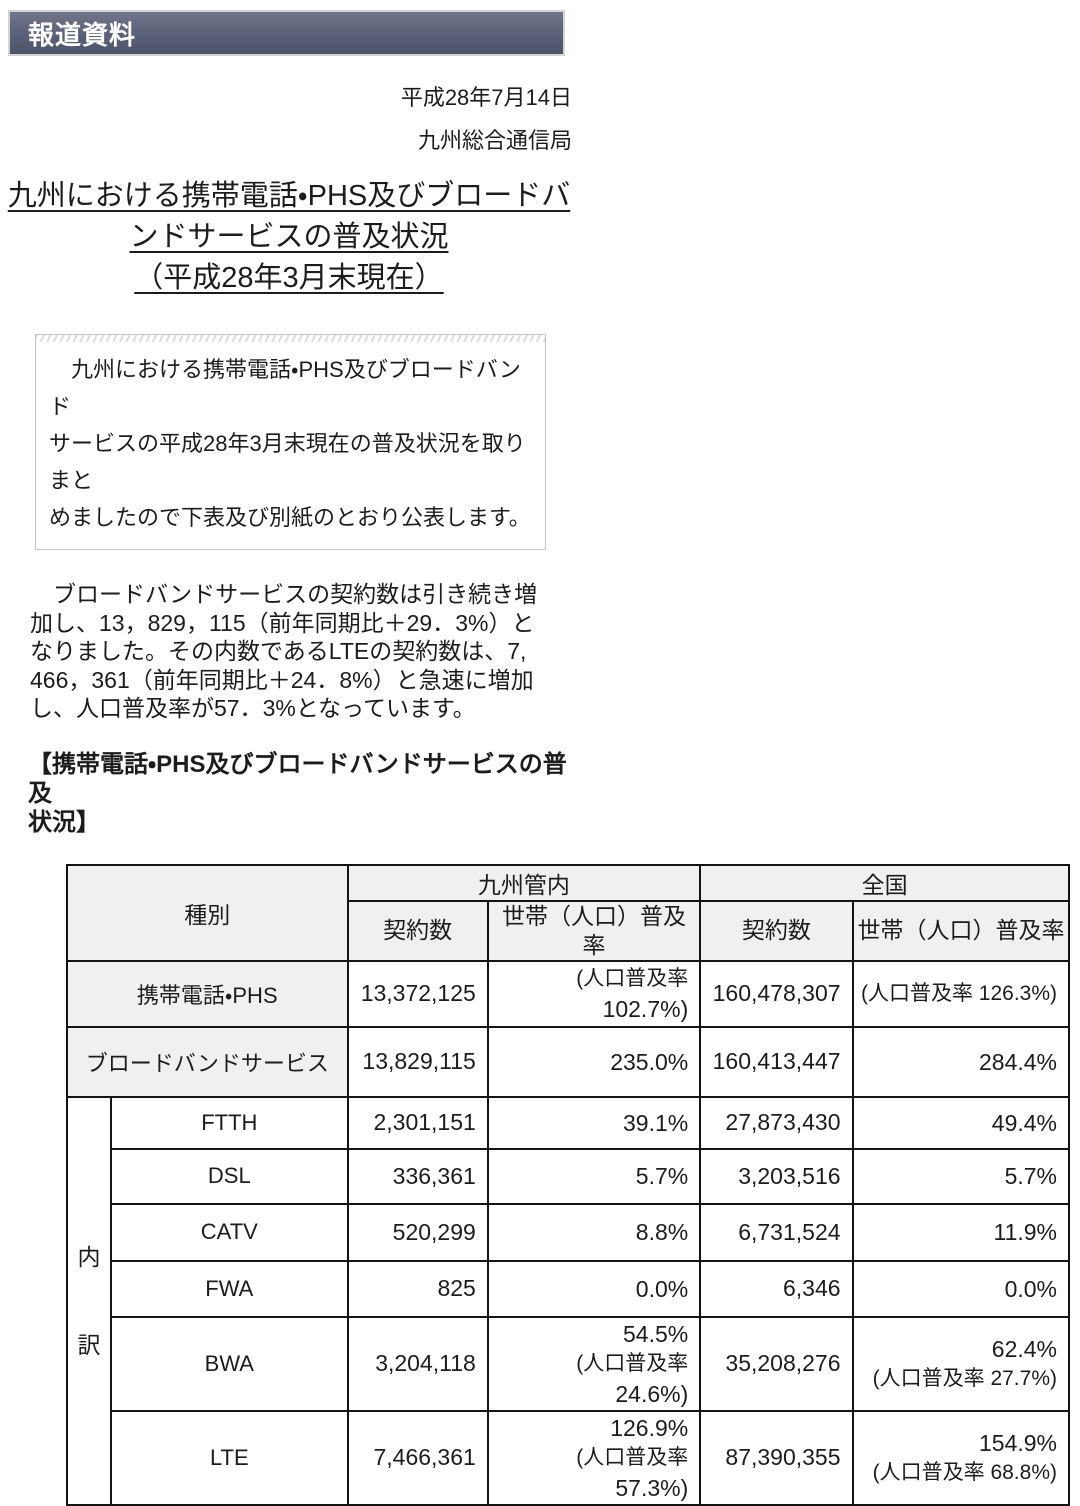  What do you see at coordinates (64, 822) in the screenshot?
I see `text-line: 状況】` at bounding box center [64, 822].